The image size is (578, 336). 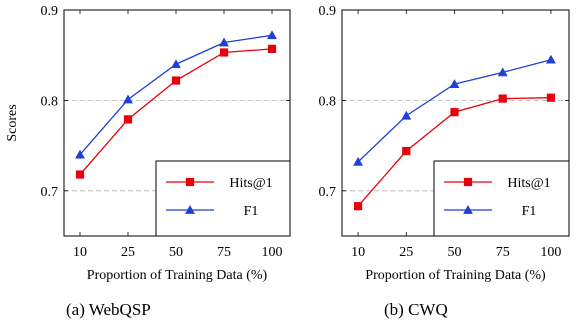 I want to click on caption-cwq: (b) CWQ, so click(x=416, y=309).